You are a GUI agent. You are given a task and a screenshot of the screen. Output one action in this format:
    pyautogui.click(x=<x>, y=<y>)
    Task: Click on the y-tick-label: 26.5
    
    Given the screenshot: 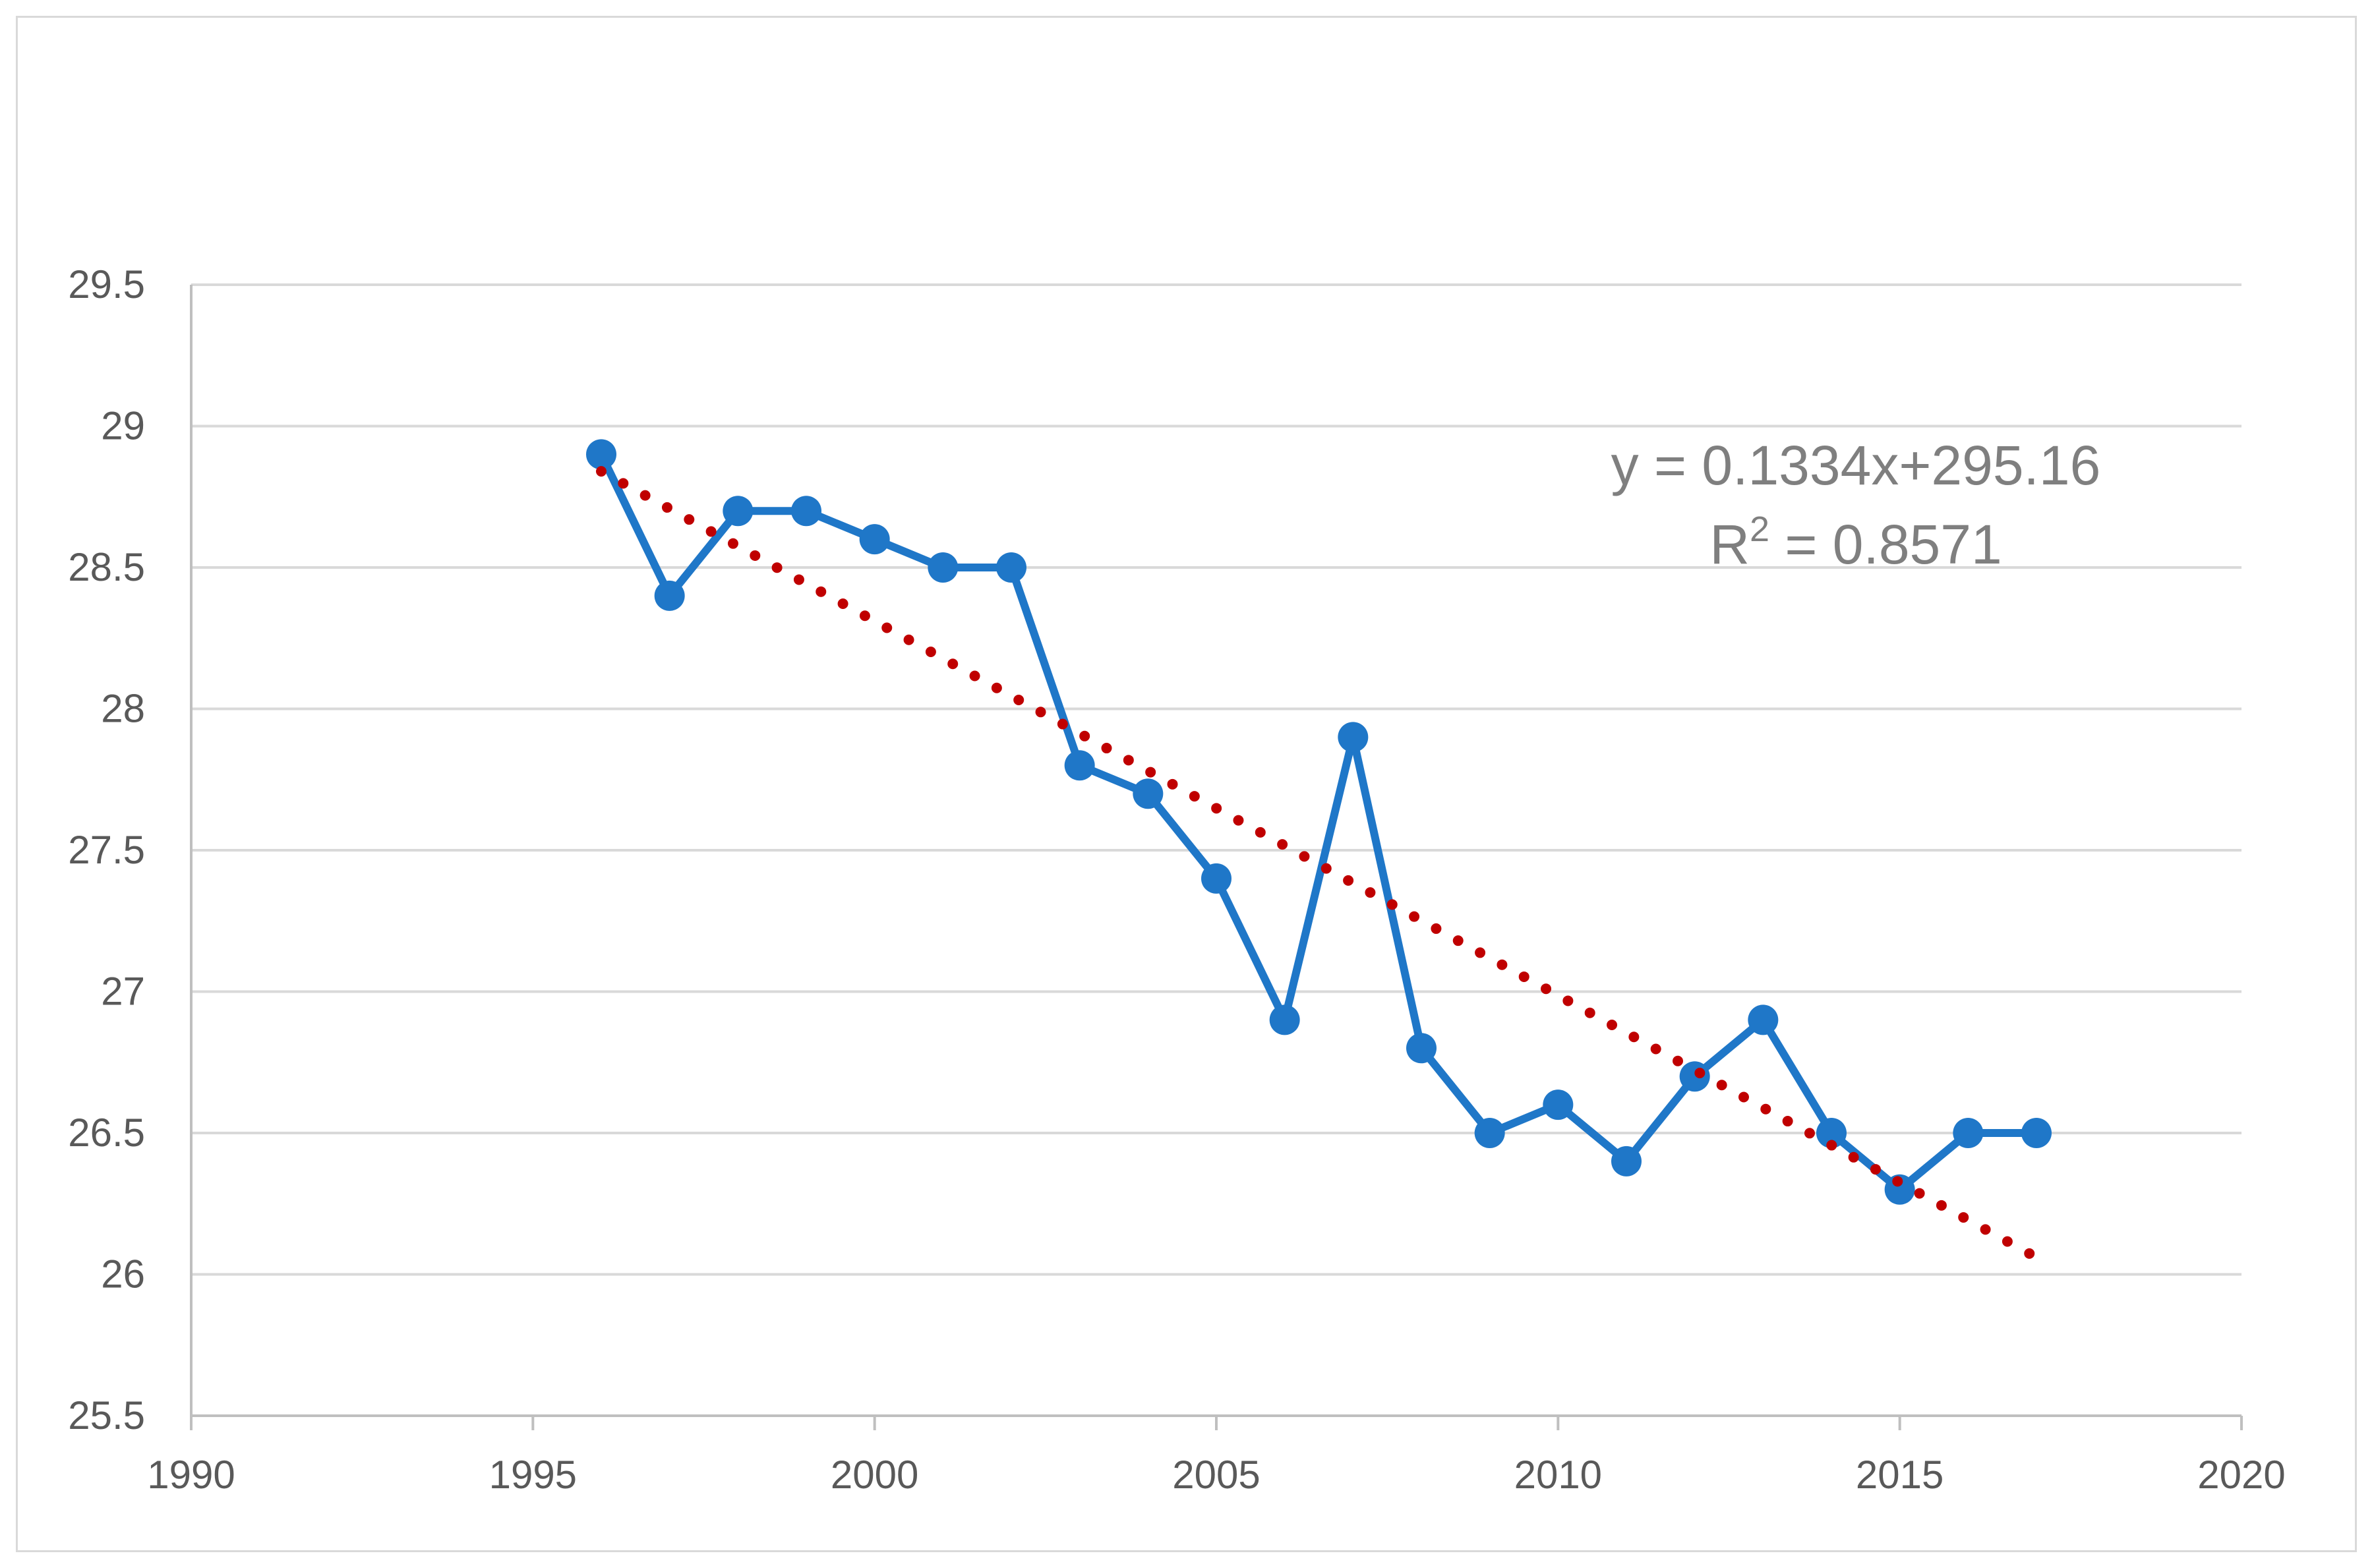 What is the action you would take?
    pyautogui.click(x=106, y=1133)
    